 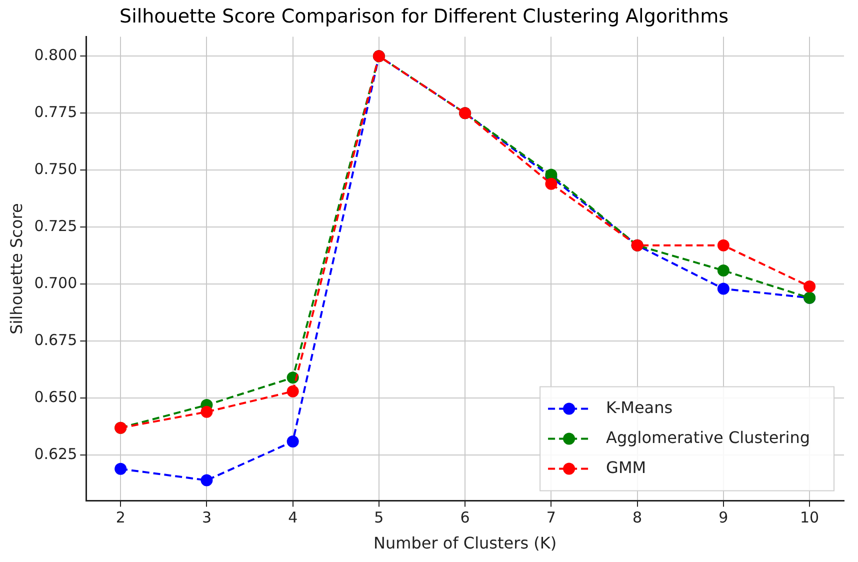 I want to click on x-tick-label: 10, so click(x=810, y=517).